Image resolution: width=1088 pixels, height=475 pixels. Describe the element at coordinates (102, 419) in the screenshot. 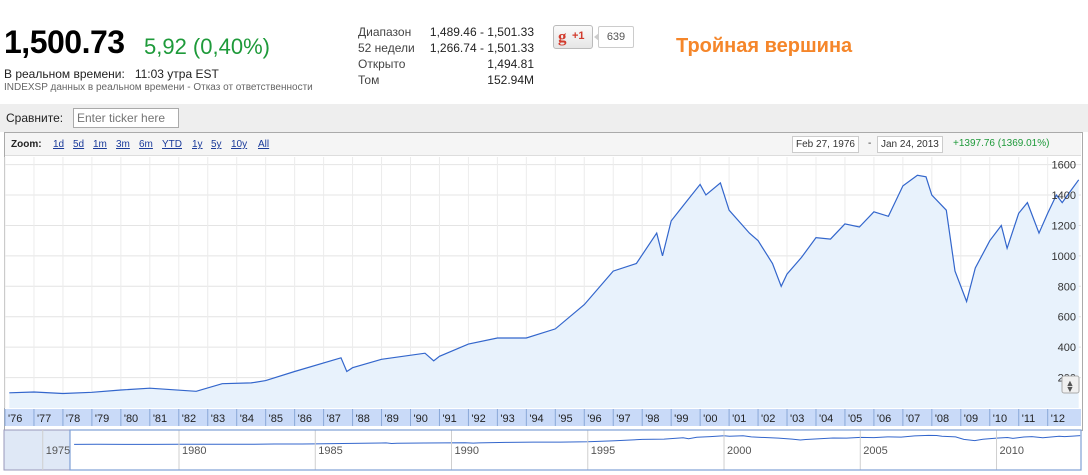

I see `x-tick-label: '79` at that location.